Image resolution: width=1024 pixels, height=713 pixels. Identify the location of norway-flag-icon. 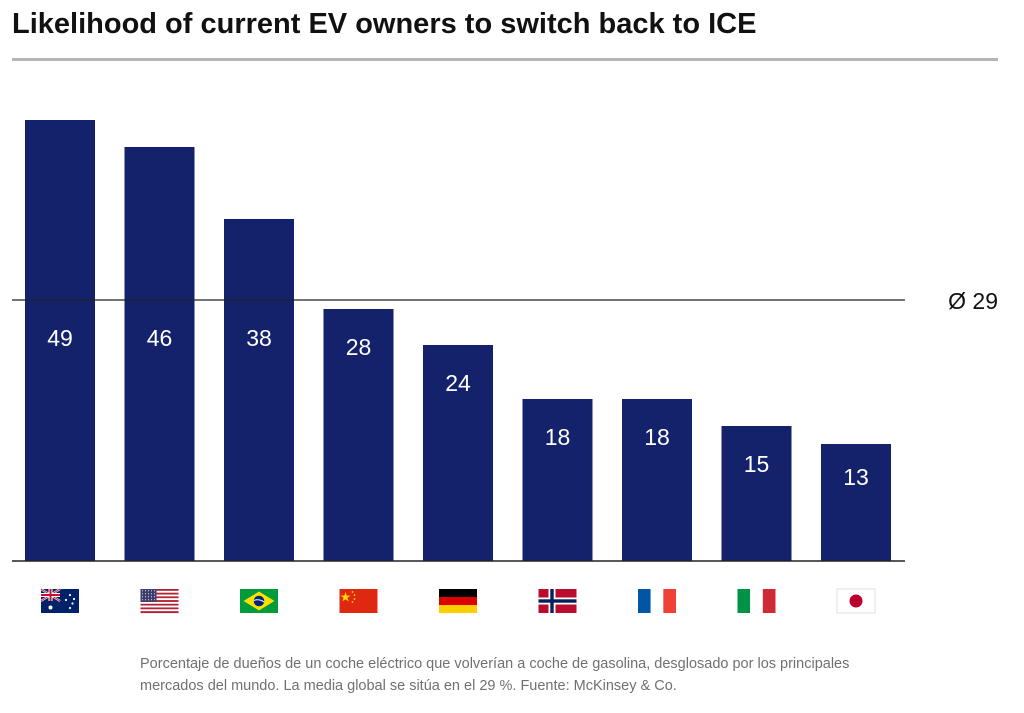
(557, 601).